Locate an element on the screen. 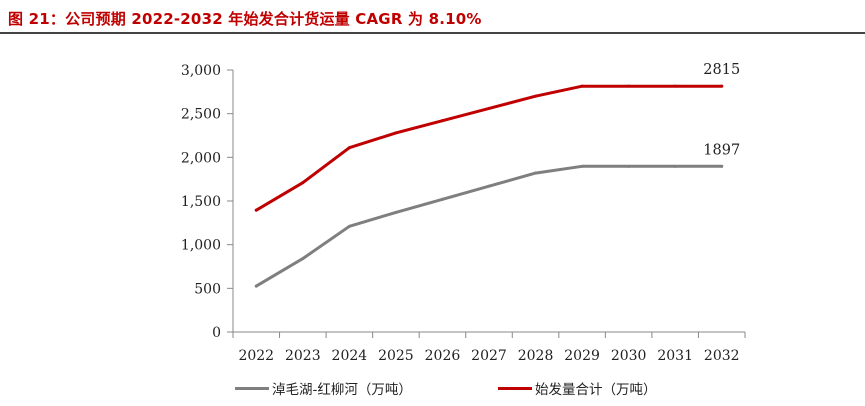 This screenshot has height=406, width=865. x-tick-label: 2027 is located at coordinates (489, 356).